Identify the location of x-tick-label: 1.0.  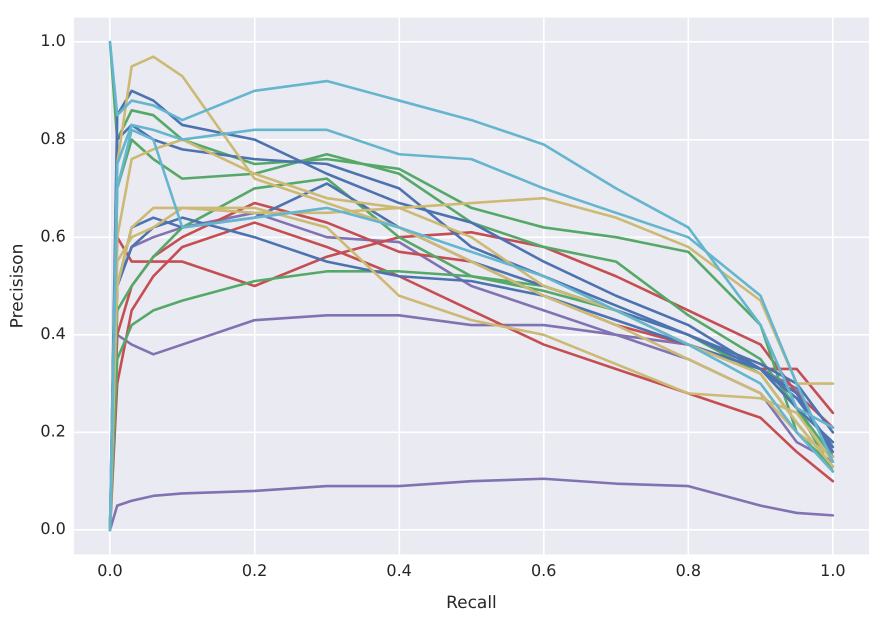
(833, 570).